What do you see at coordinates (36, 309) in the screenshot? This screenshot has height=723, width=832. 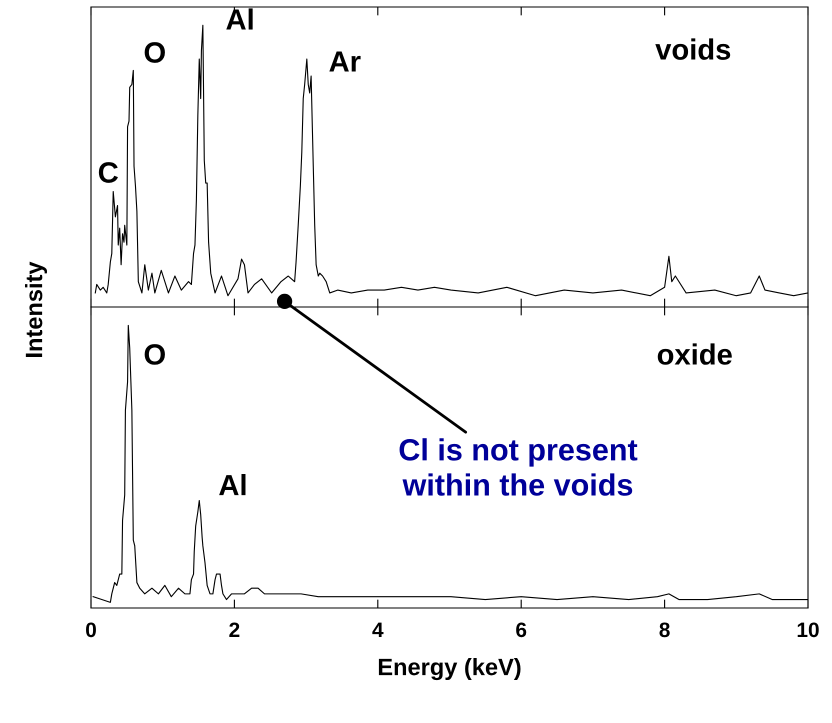 I see `y-axis-title: Intensity` at bounding box center [36, 309].